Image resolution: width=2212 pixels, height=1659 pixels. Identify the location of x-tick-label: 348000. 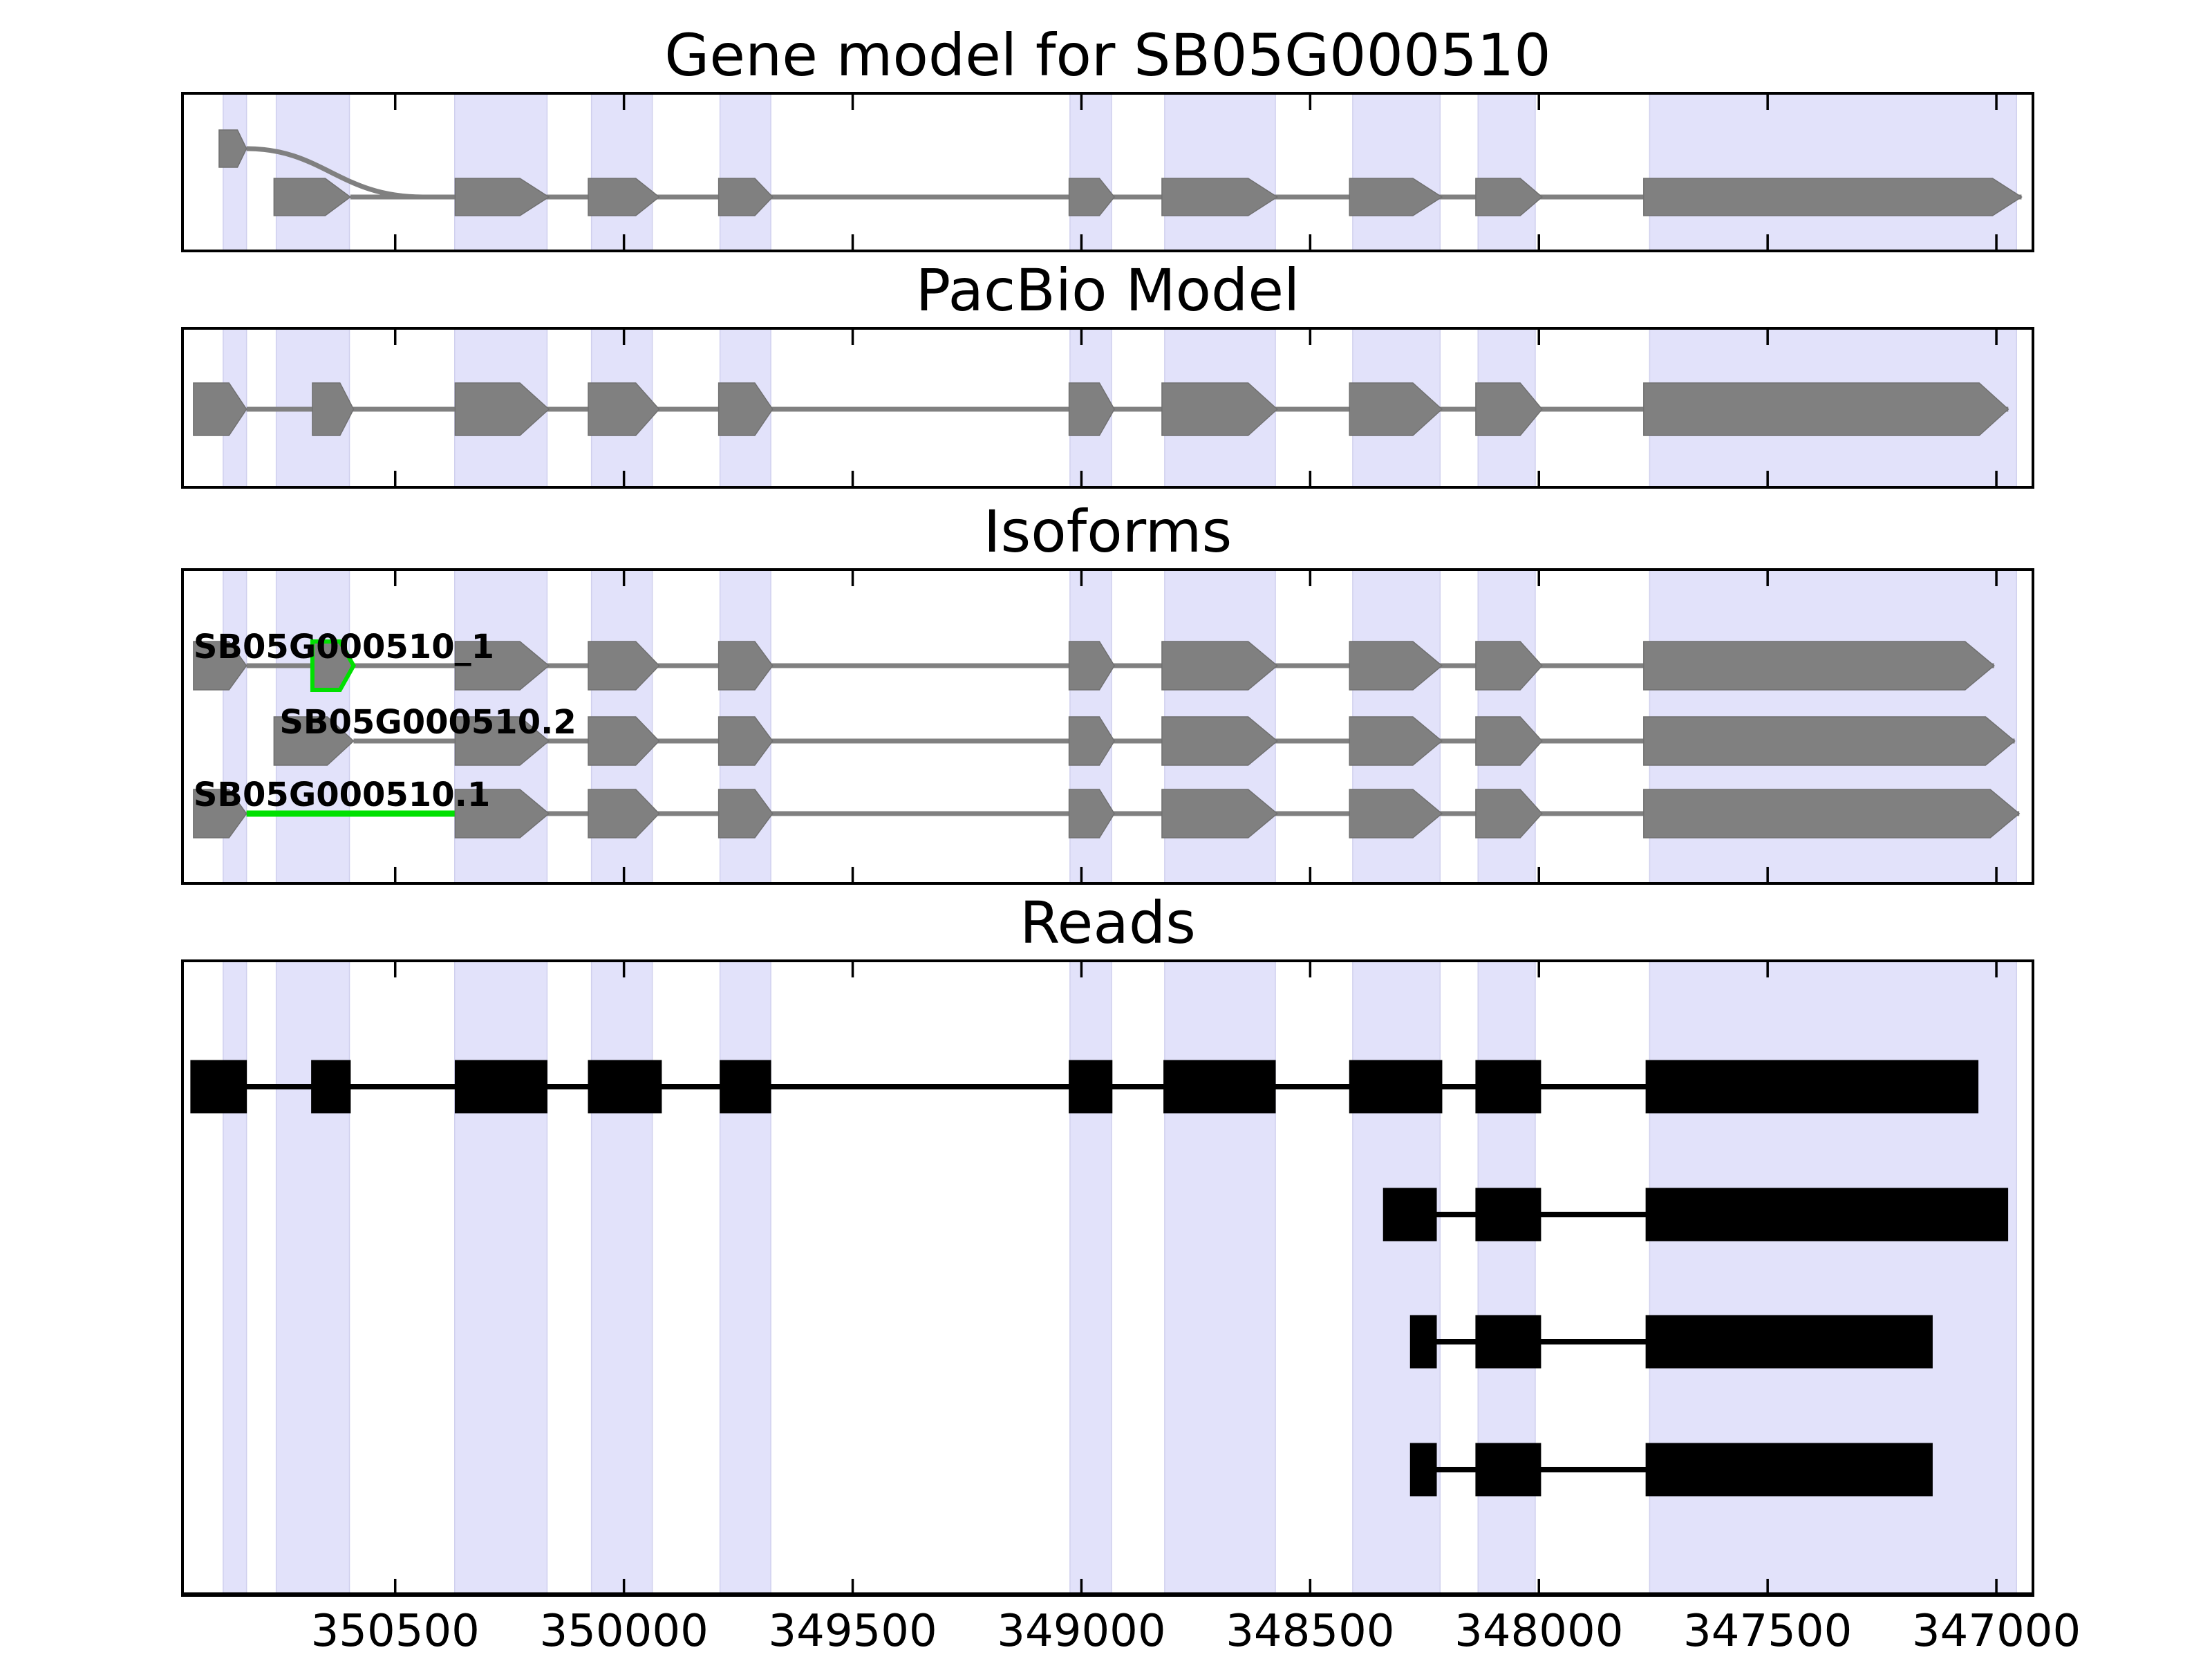
(1539, 1632).